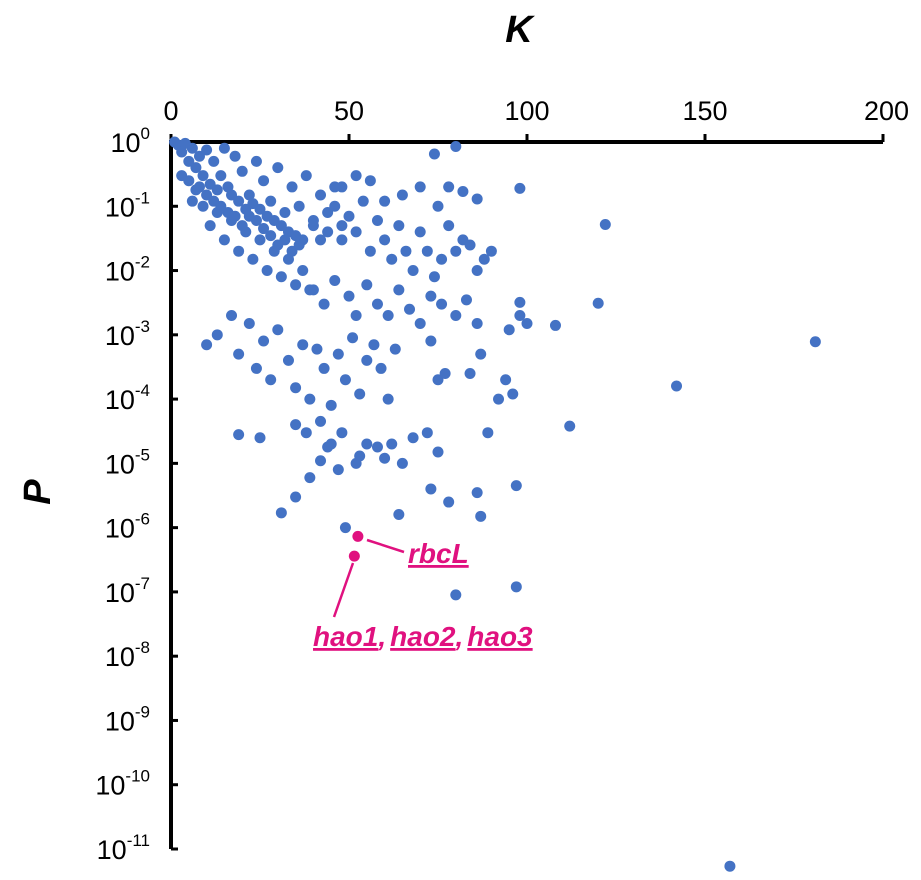 The height and width of the screenshot is (880, 921). I want to click on x-tick-label: 50, so click(349, 111).